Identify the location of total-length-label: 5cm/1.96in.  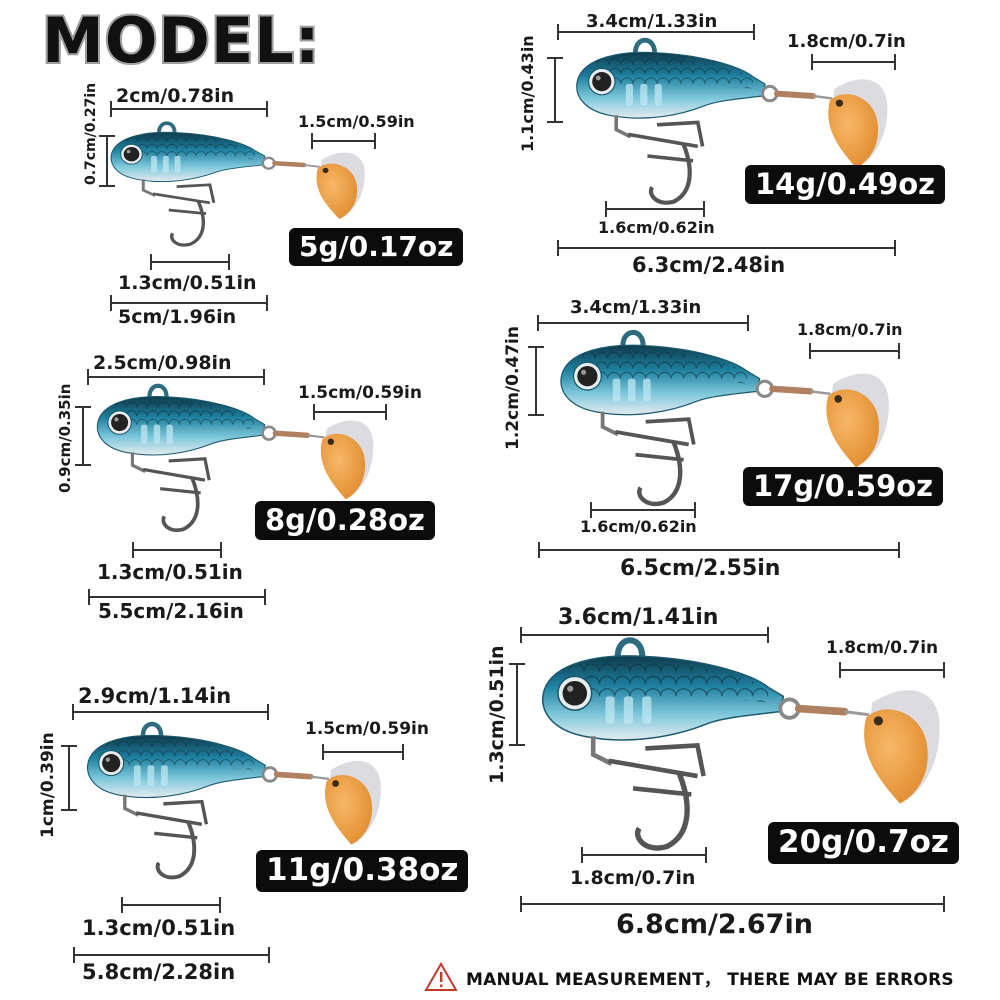
(177, 317).